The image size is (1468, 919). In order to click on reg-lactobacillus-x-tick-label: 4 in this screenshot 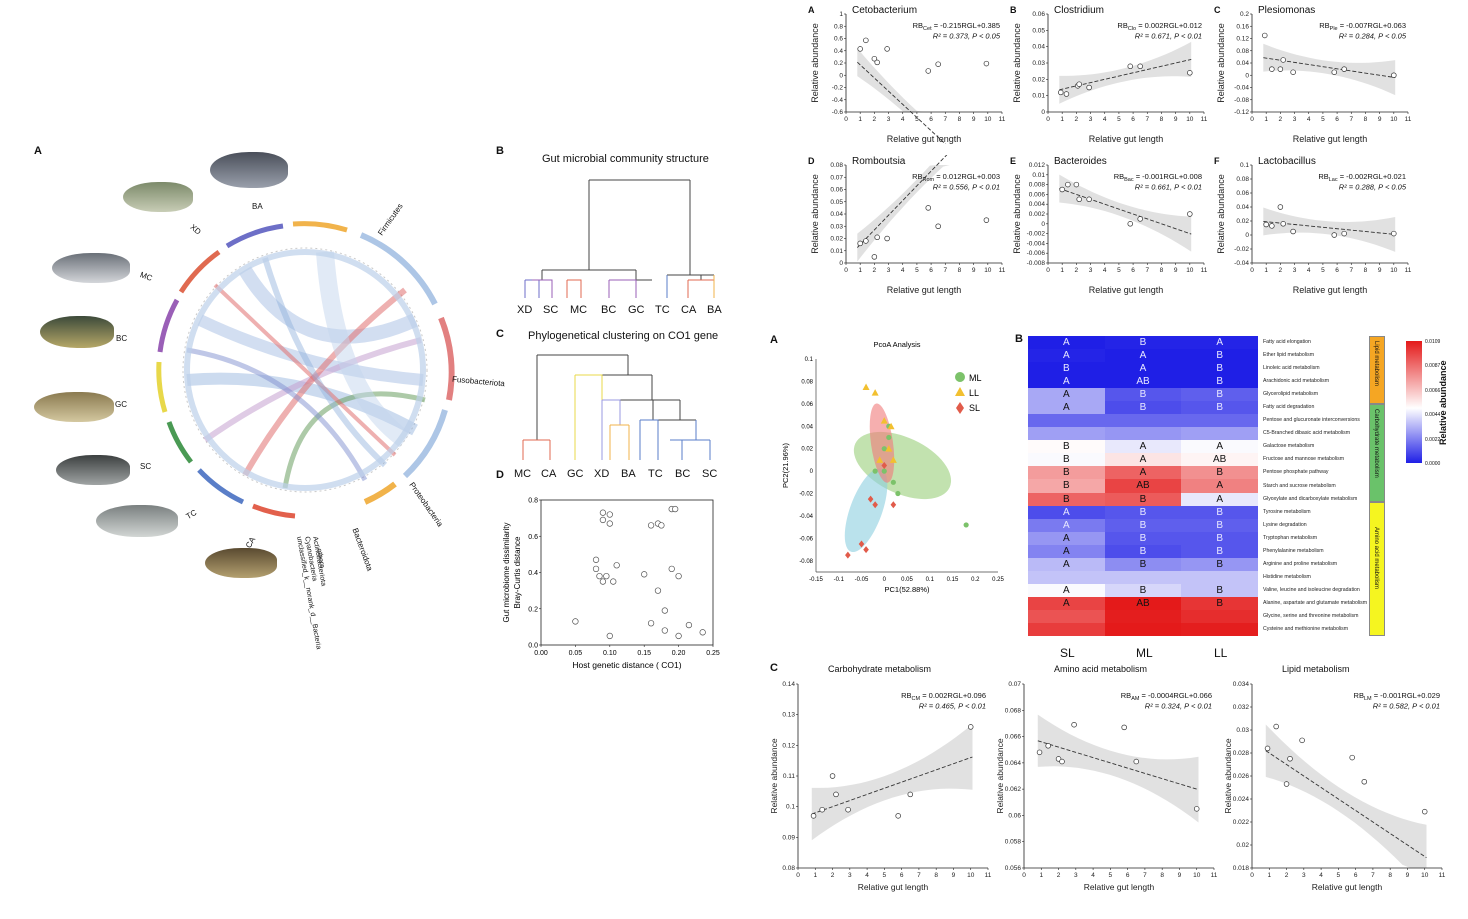, I will do `click(1309, 270)`.